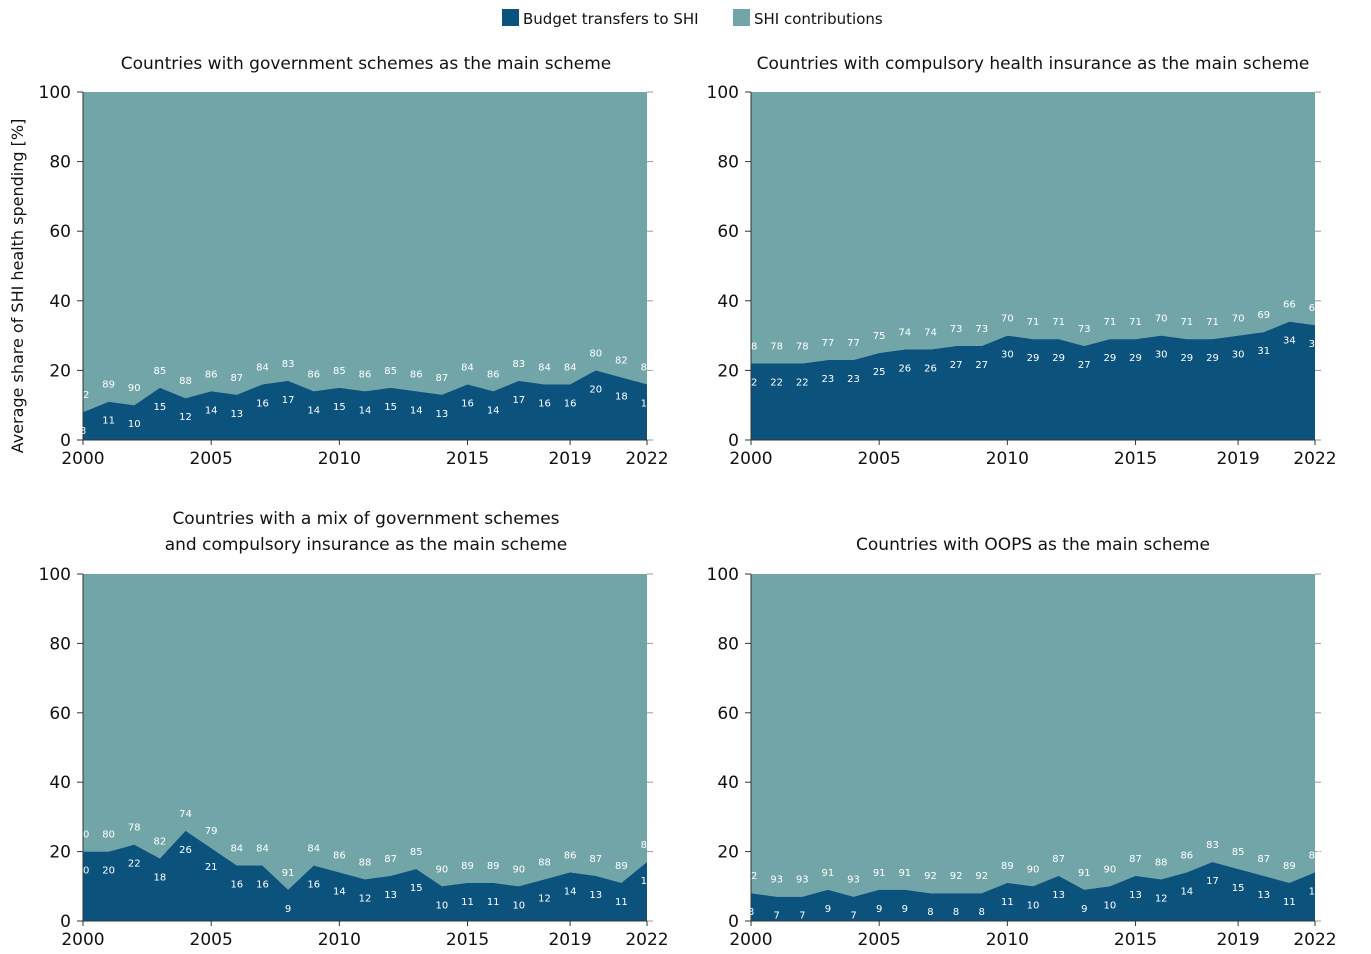  I want to click on data-label-contributions: 85, so click(339, 371).